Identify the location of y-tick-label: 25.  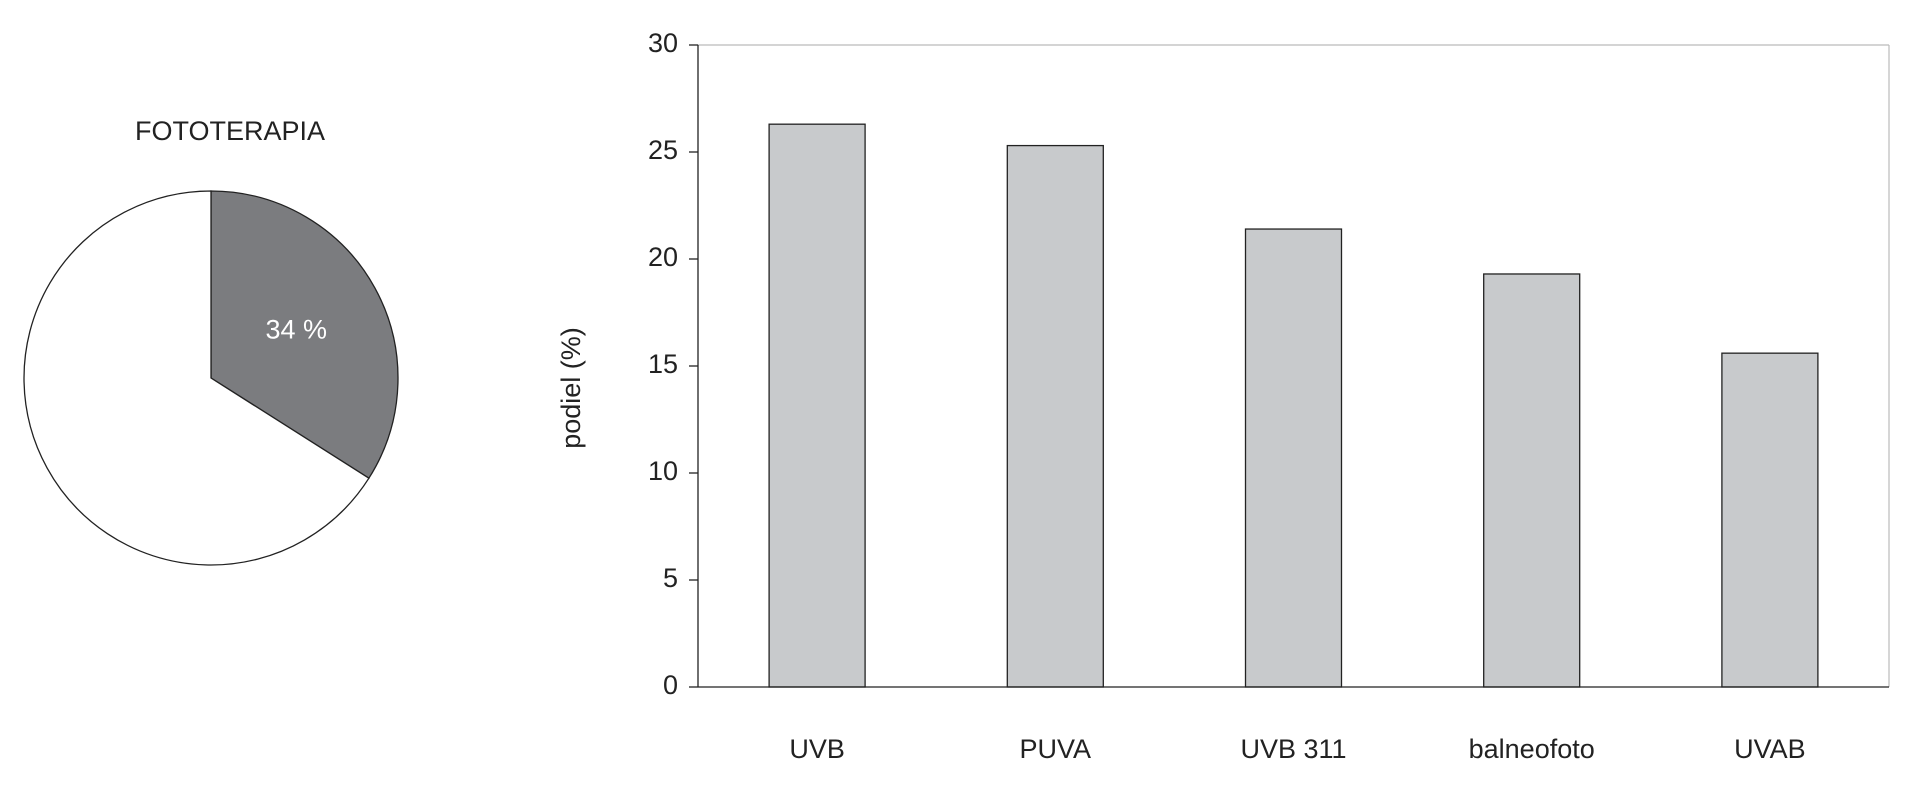
(663, 150).